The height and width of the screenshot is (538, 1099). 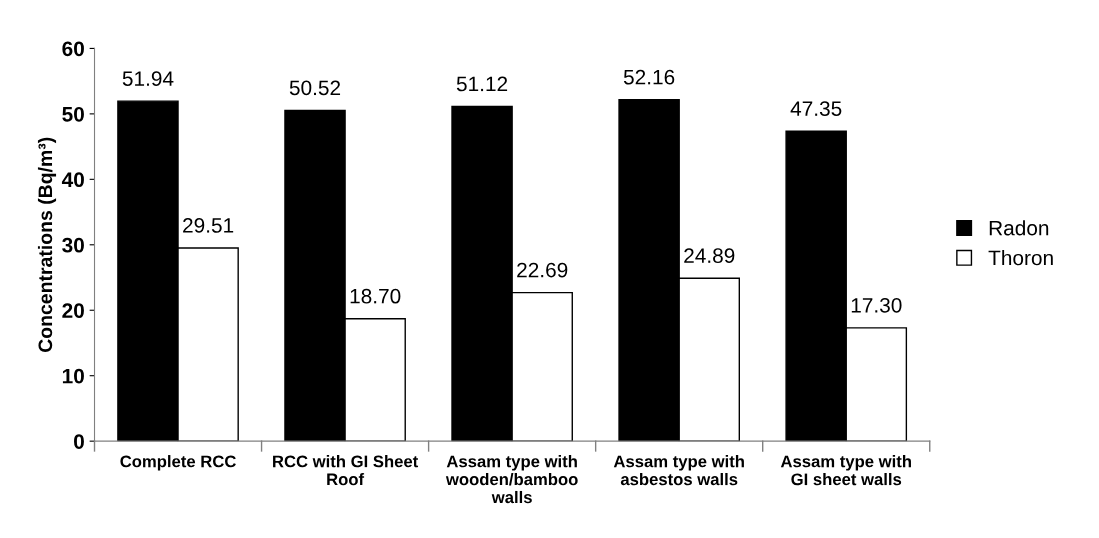 What do you see at coordinates (649, 77) in the screenshot?
I see `data-label: 52.16` at bounding box center [649, 77].